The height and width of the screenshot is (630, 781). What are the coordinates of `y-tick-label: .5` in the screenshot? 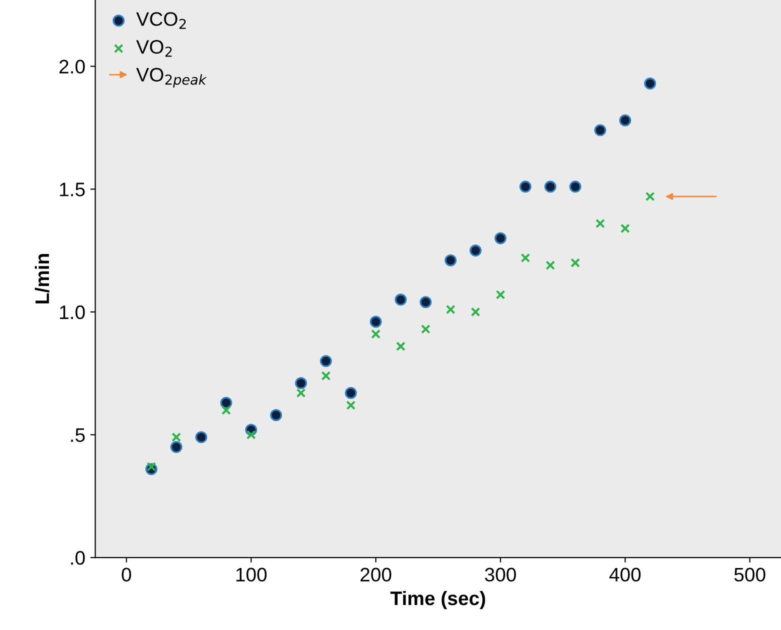 It's located at (78, 435).